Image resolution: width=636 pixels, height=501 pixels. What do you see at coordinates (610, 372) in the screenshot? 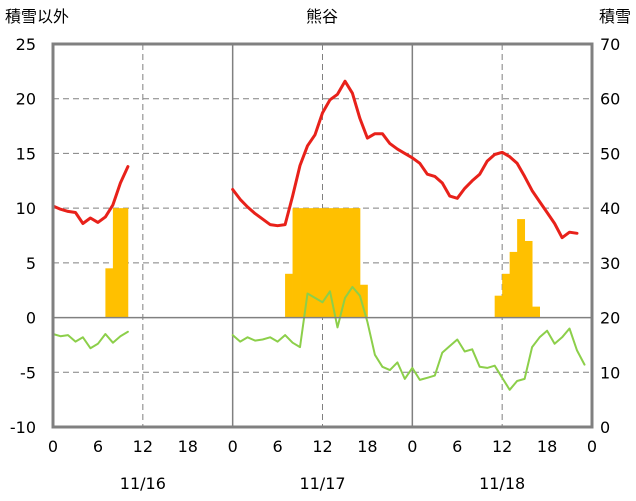
I see `right-tick-label: 10` at bounding box center [610, 372].